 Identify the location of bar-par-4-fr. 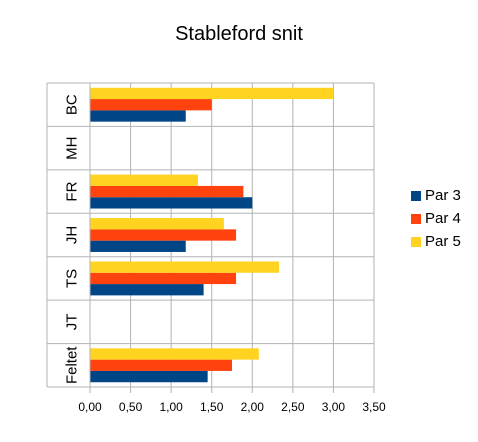
(167, 191).